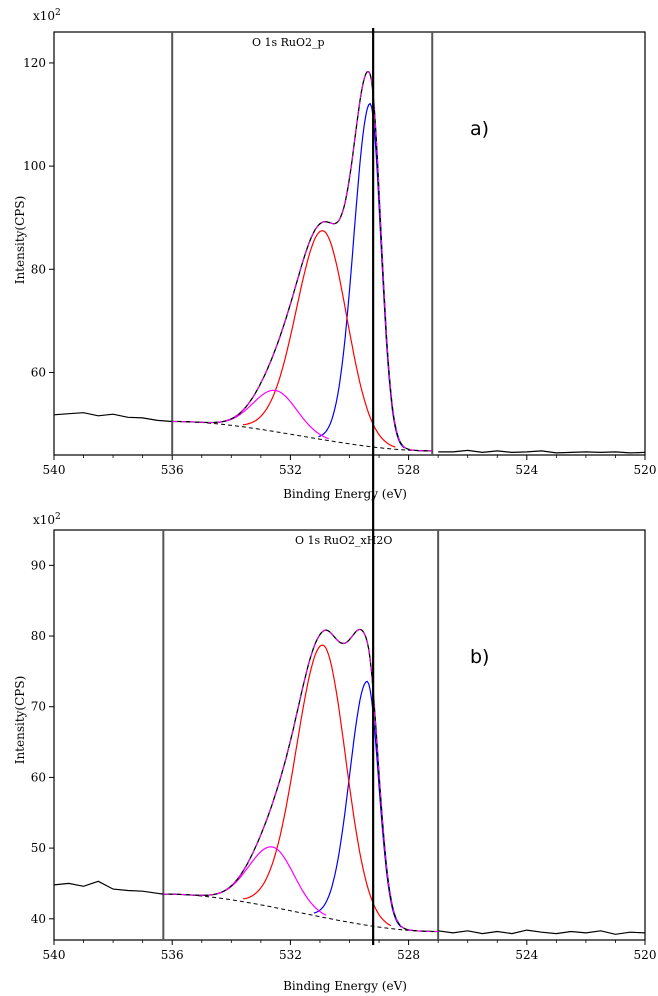  Describe the element at coordinates (526, 955) in the screenshot. I see `x-tick-label-b: 524` at that location.